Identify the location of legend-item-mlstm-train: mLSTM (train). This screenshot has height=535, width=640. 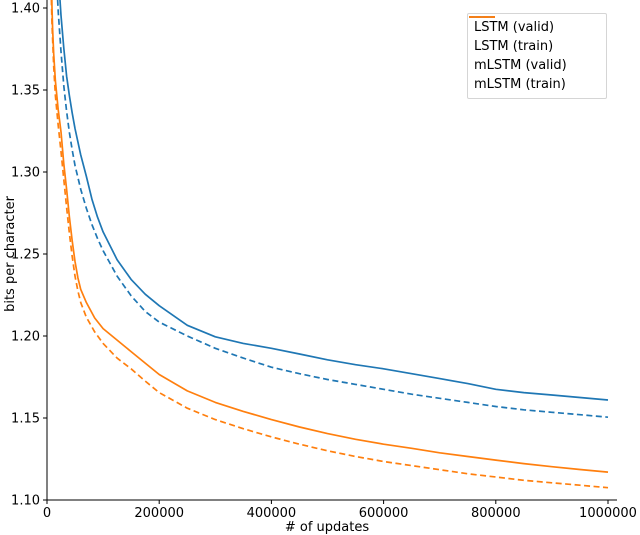
(533, 55).